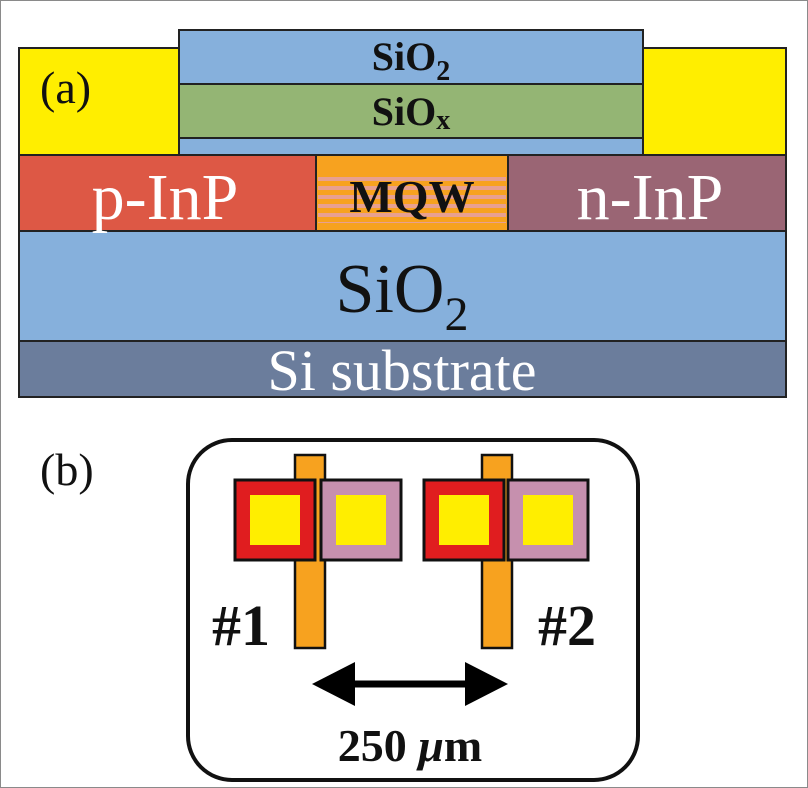 The height and width of the screenshot is (788, 808). What do you see at coordinates (65, 87) in the screenshot?
I see `panel-a-label: (a)` at bounding box center [65, 87].